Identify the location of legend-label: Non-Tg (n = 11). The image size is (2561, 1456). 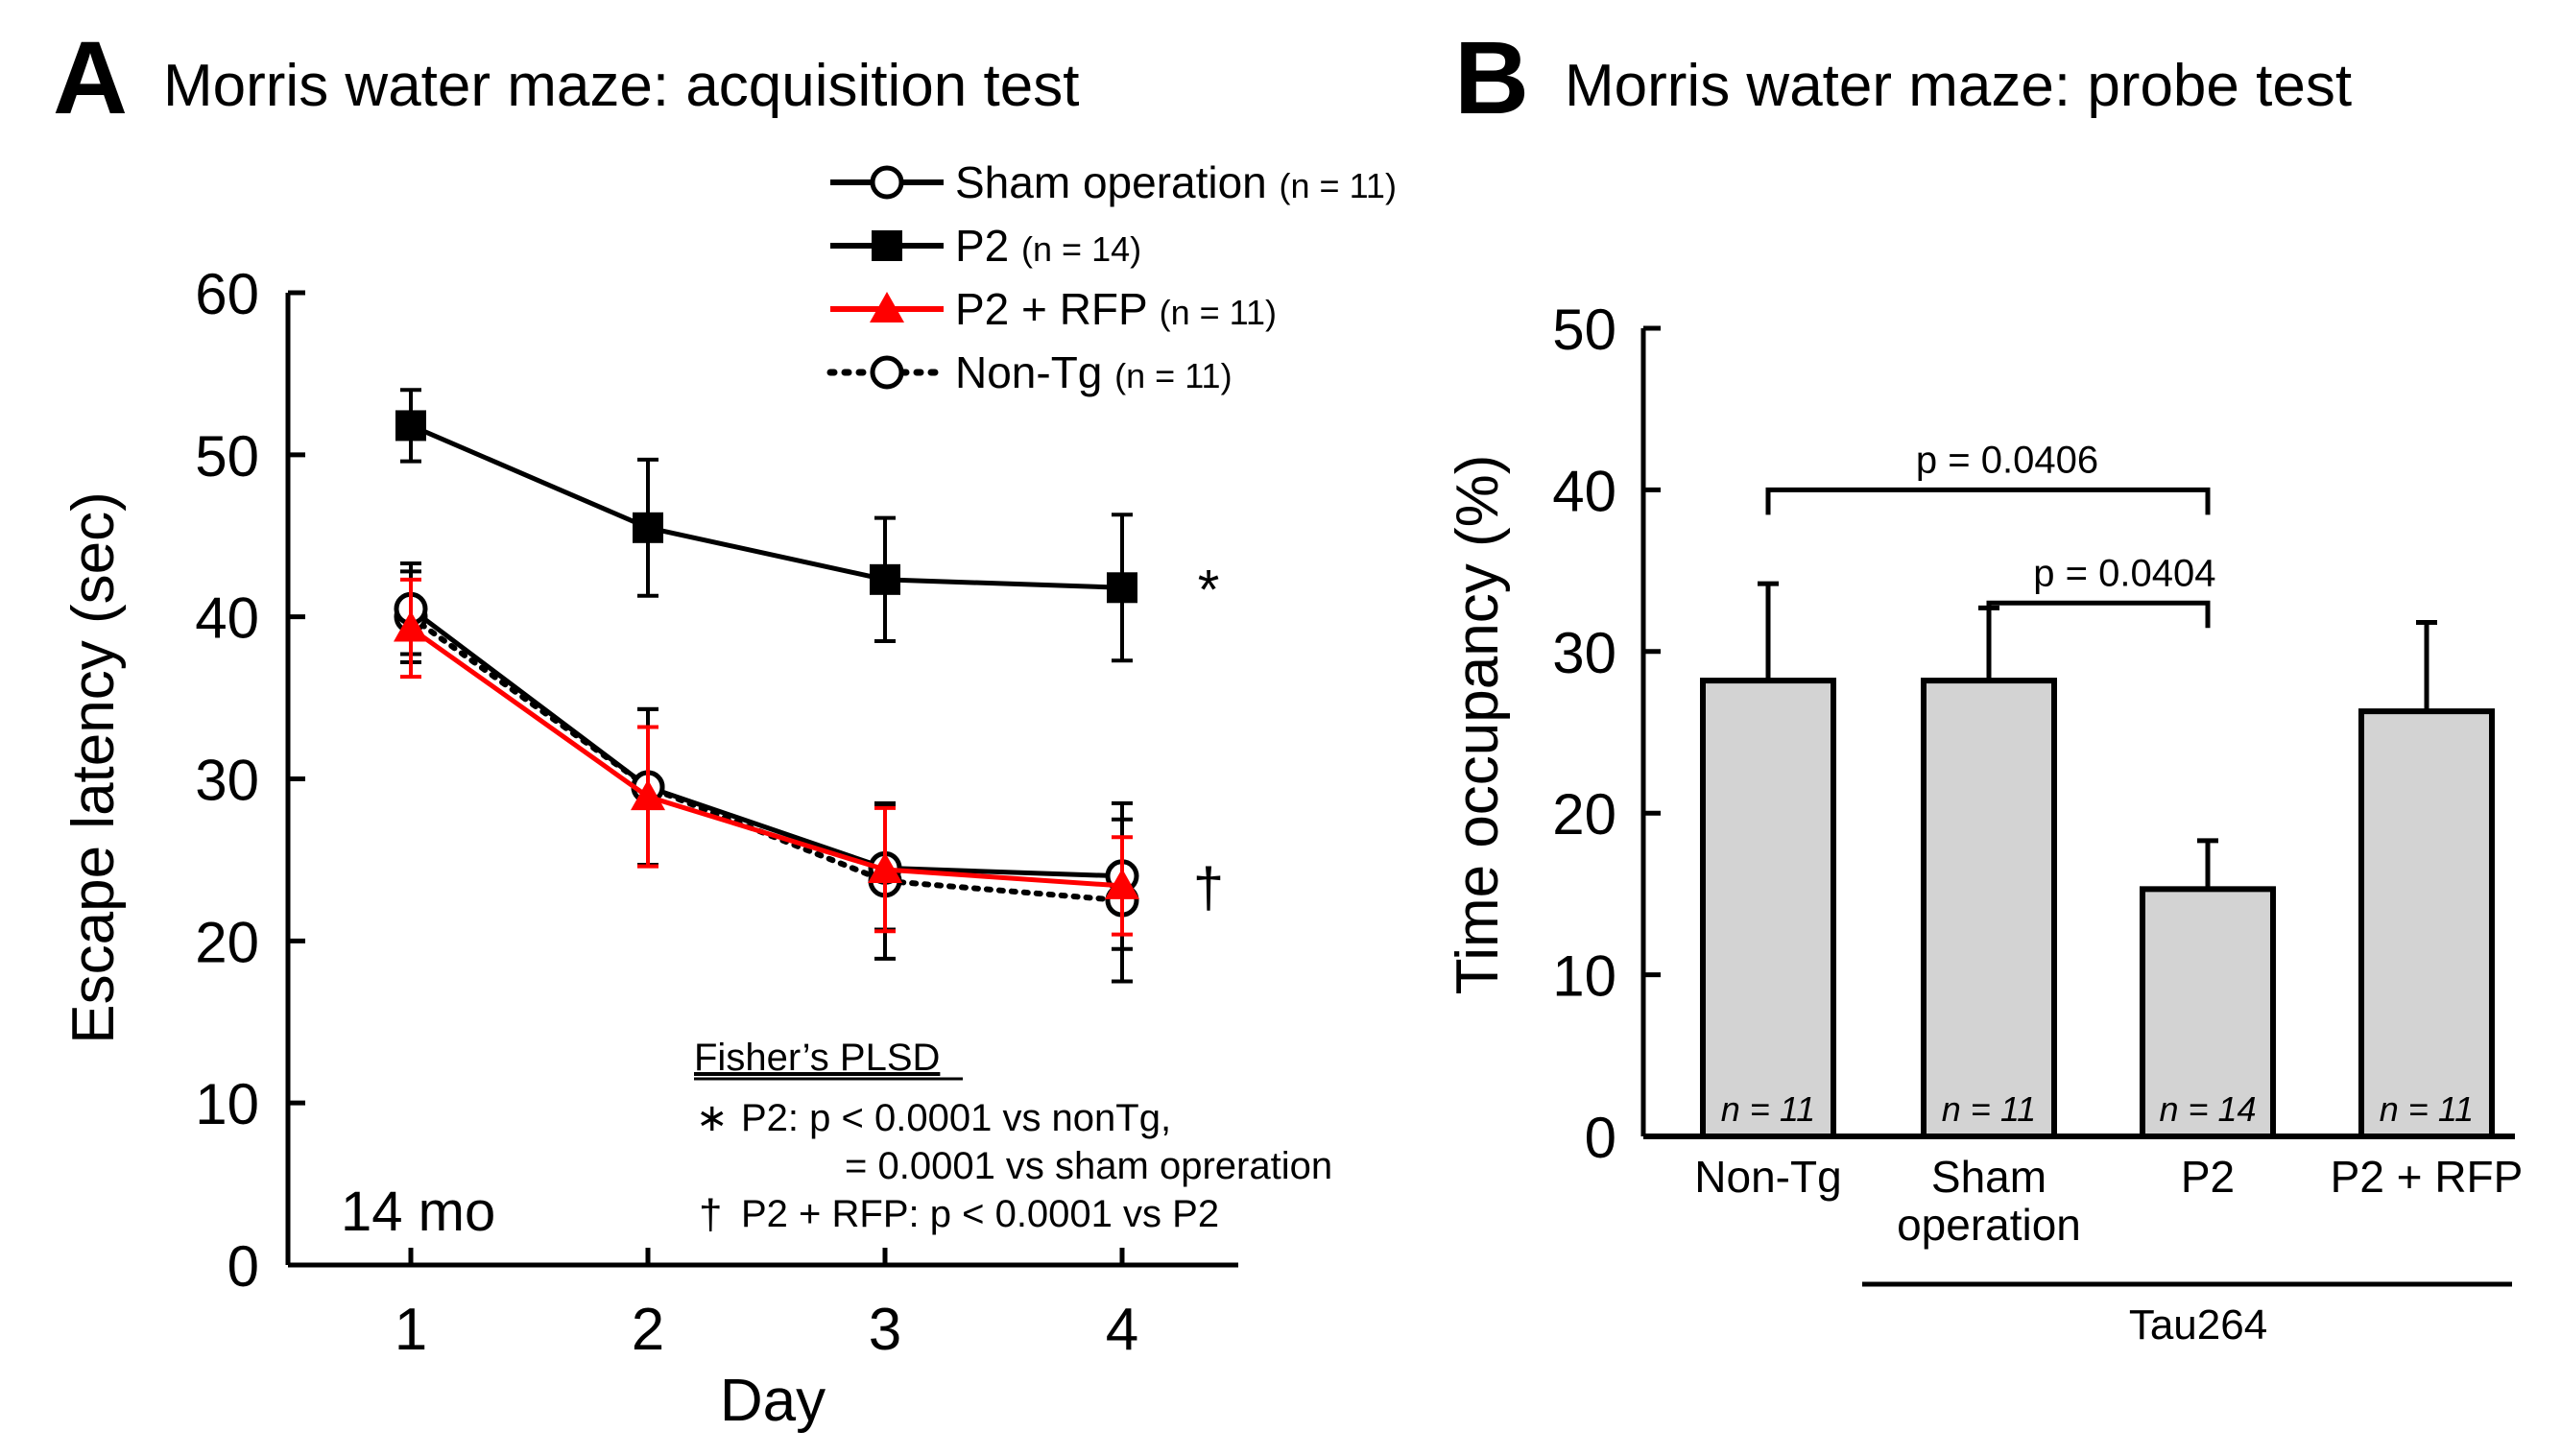
(1094, 372).